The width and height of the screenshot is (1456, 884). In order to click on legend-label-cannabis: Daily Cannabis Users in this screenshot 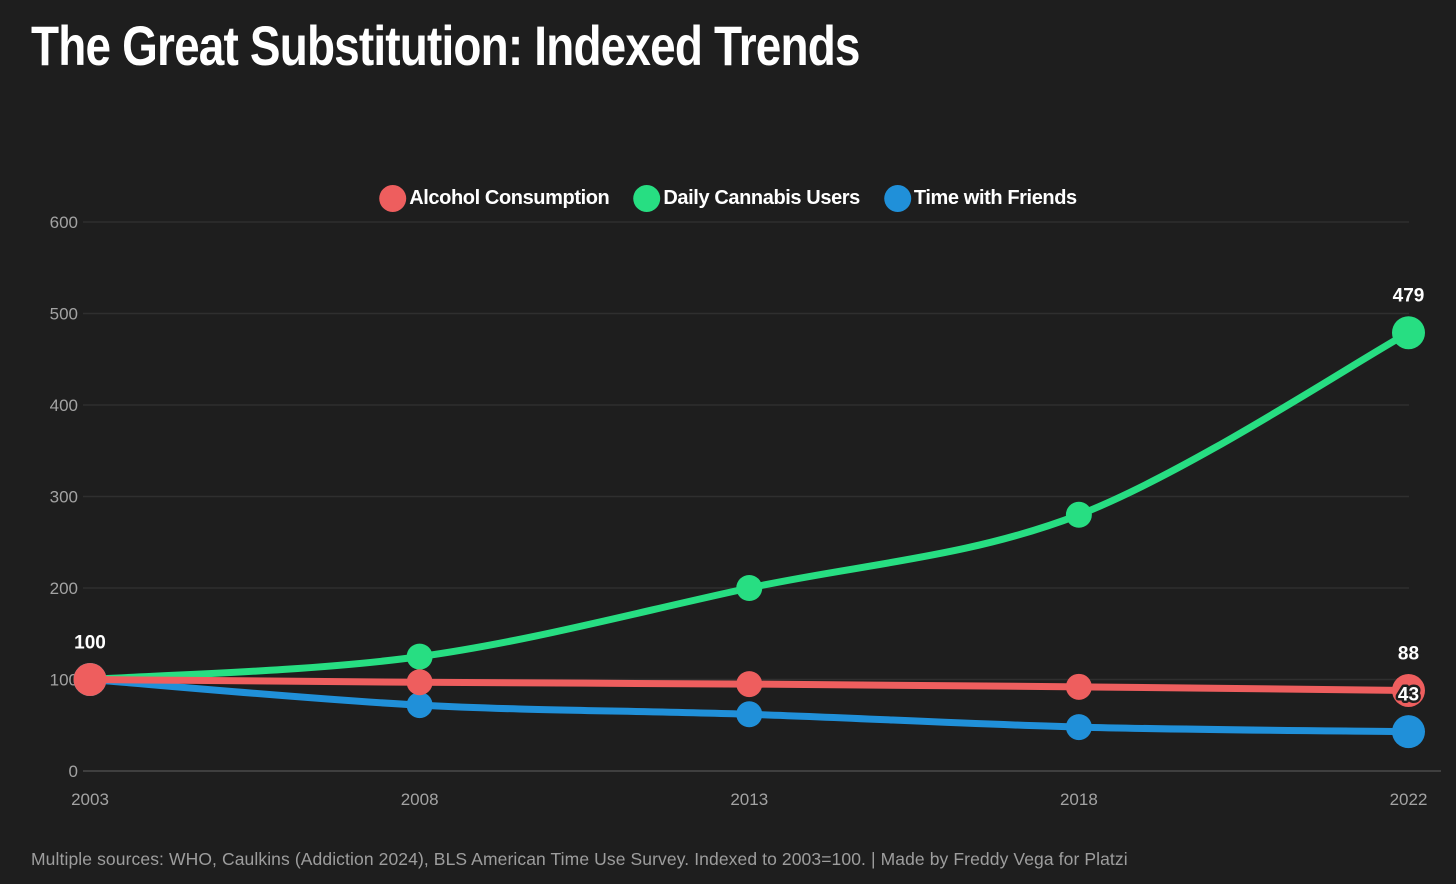, I will do `click(761, 198)`.